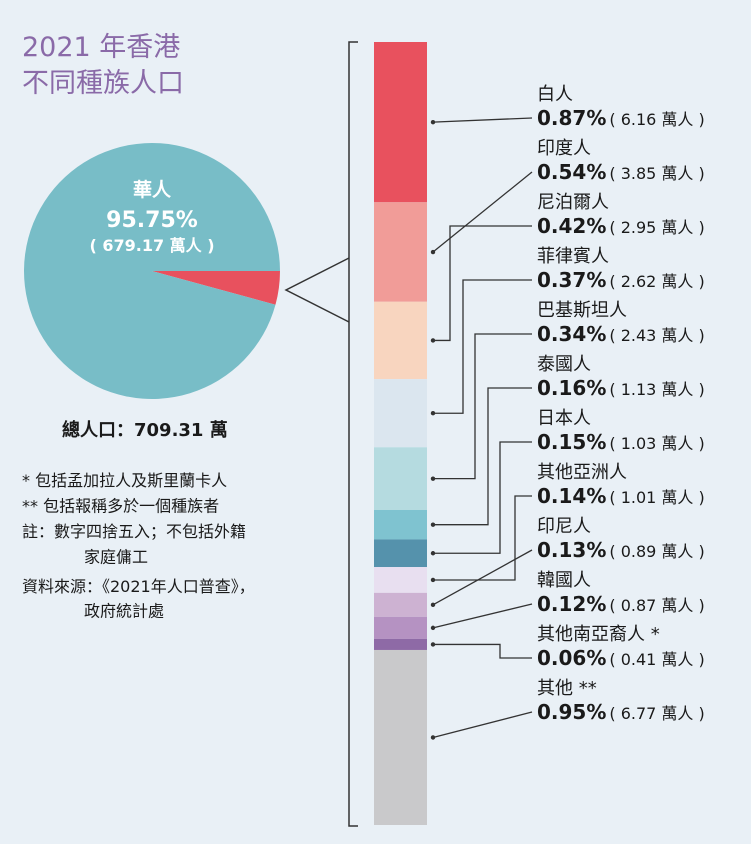 Image resolution: width=751 pixels, height=844 pixels. I want to click on segment-value: 0.14%, so click(571, 496).